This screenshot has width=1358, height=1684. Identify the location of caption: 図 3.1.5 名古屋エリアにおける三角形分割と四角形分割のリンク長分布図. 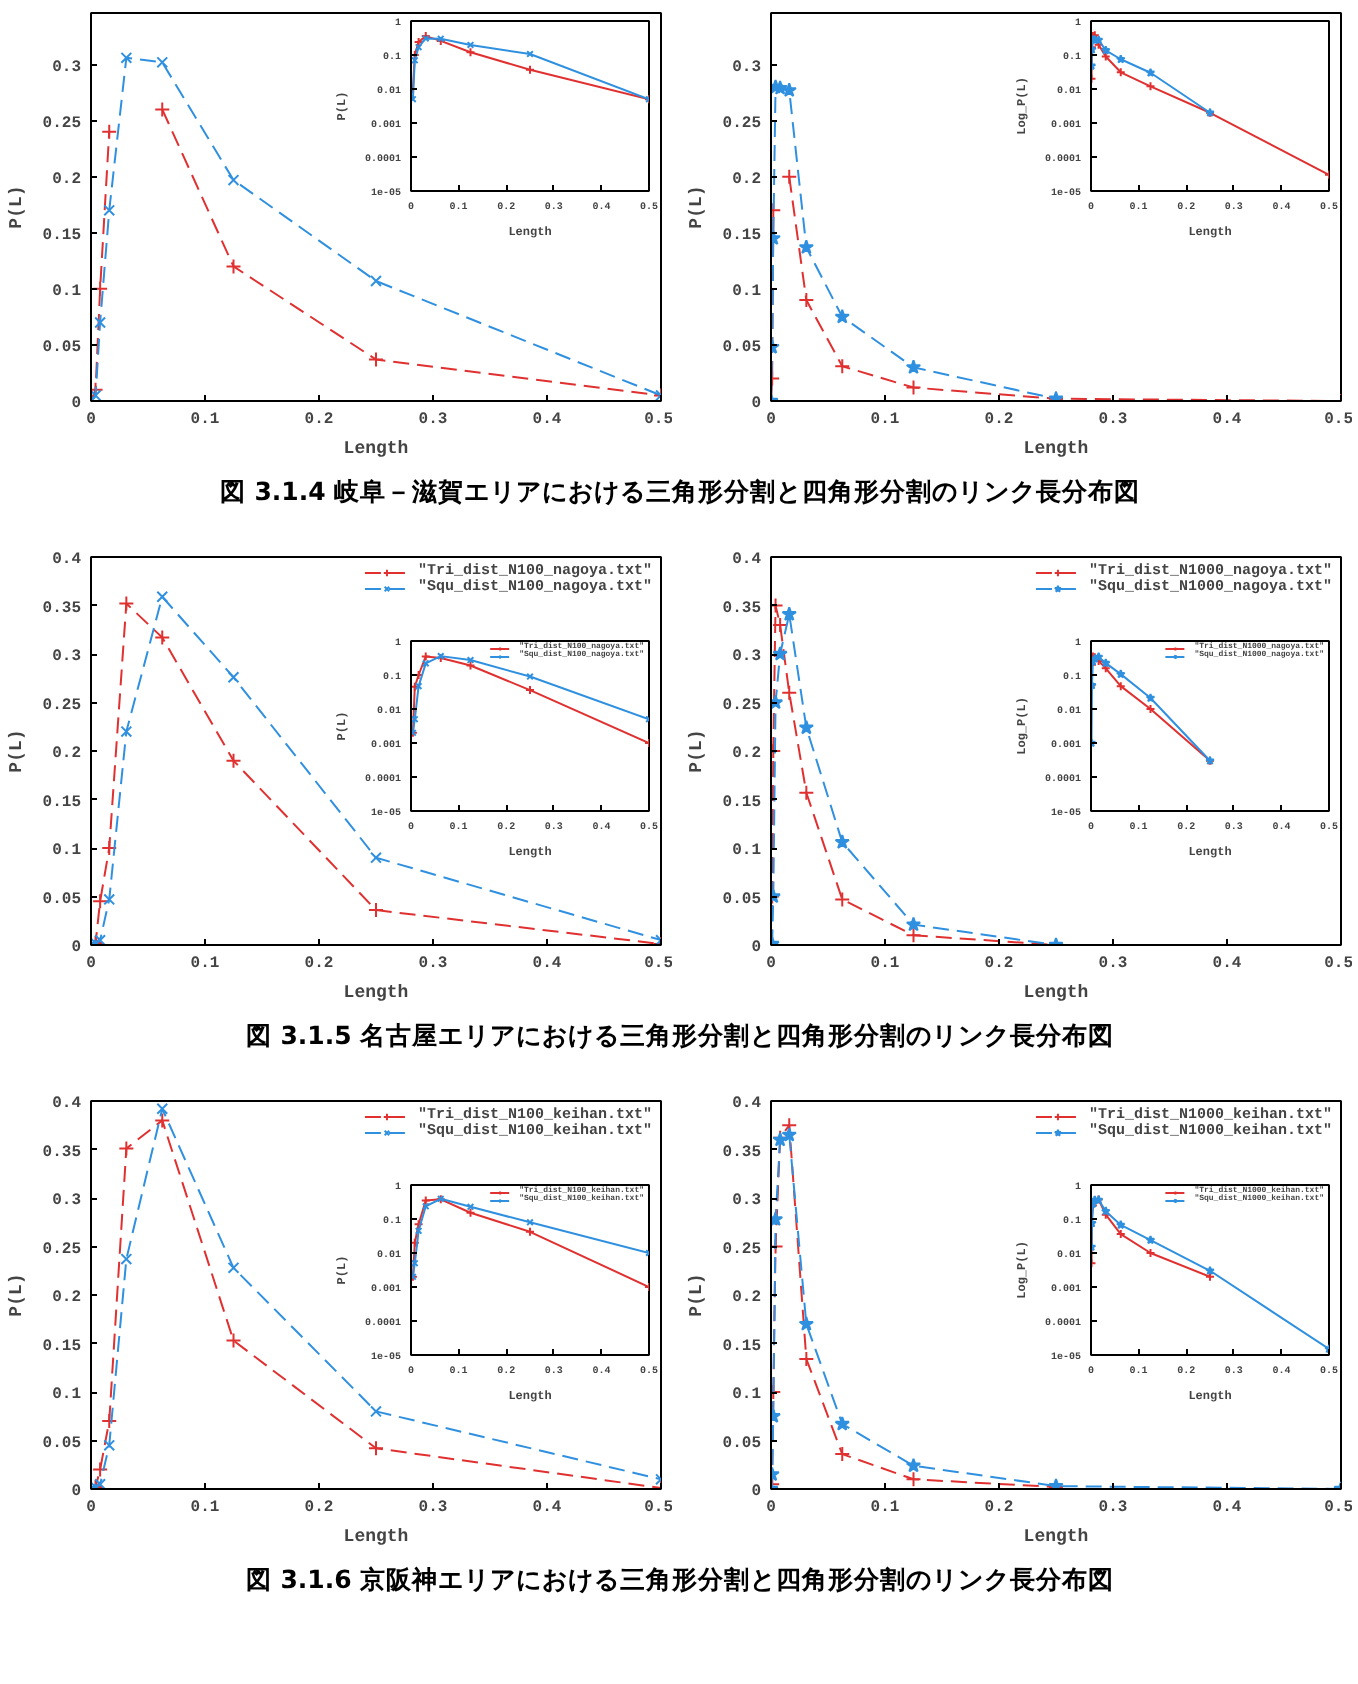
(680, 1036).